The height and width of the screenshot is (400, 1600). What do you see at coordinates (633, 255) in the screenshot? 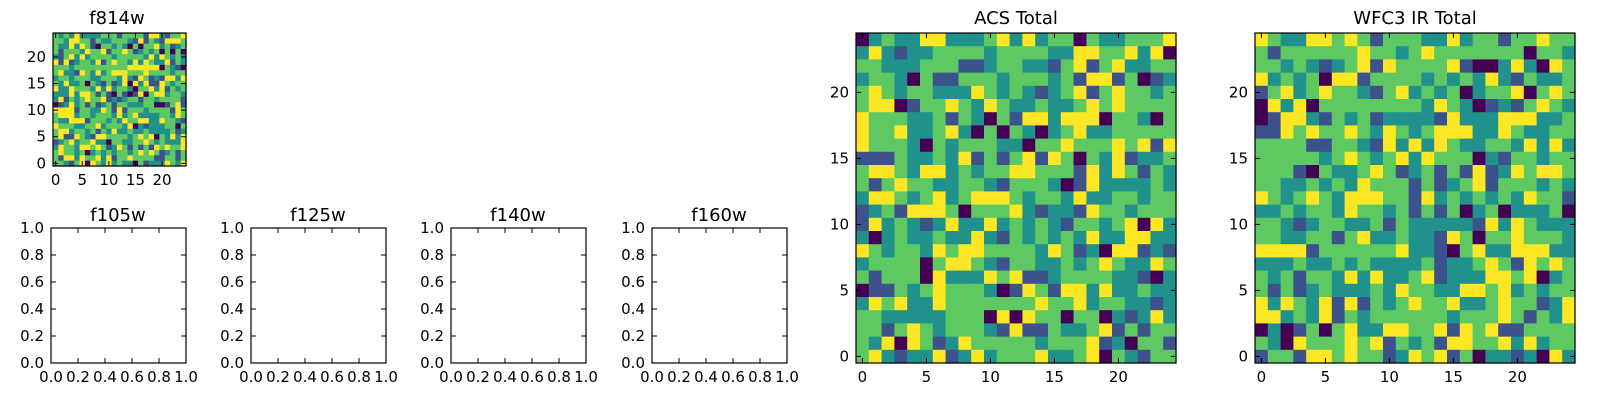
I see `y-tick-label: 0.8` at bounding box center [633, 255].